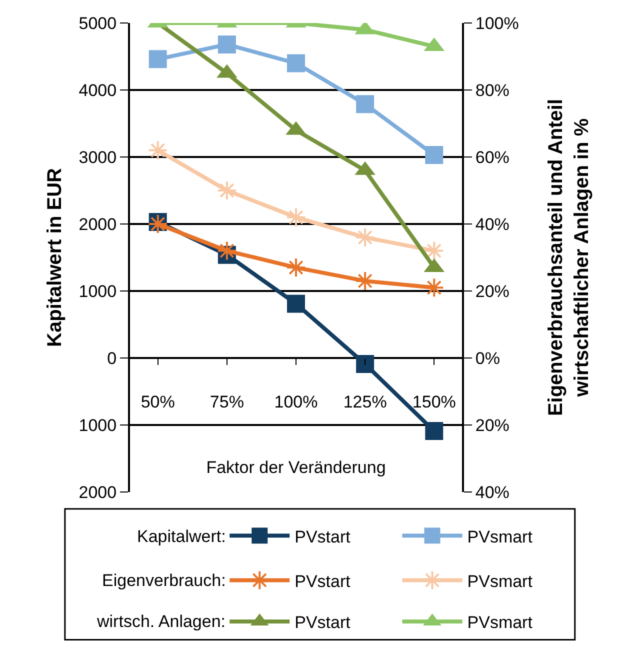 Image resolution: width=638 pixels, height=652 pixels. What do you see at coordinates (97, 90) in the screenshot?
I see `y-tick-label: 4000` at bounding box center [97, 90].